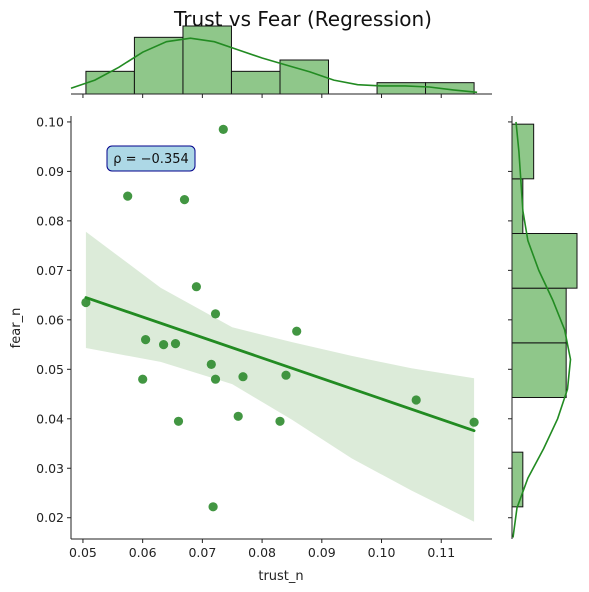 The width and height of the screenshot is (589, 592). What do you see at coordinates (382, 552) in the screenshot?
I see `x-tick-label: 0.10` at bounding box center [382, 552].